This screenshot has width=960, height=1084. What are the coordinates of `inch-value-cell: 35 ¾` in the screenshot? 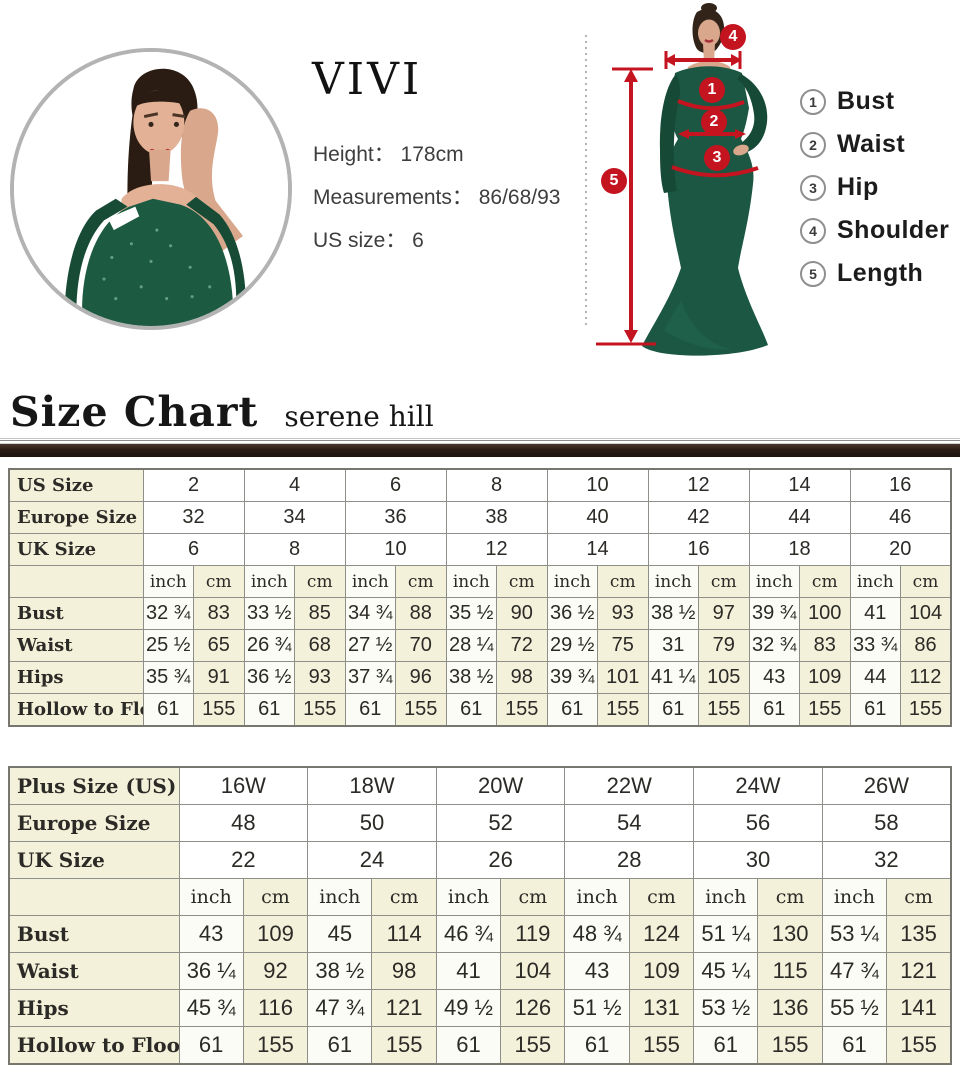 It's located at (168, 677).